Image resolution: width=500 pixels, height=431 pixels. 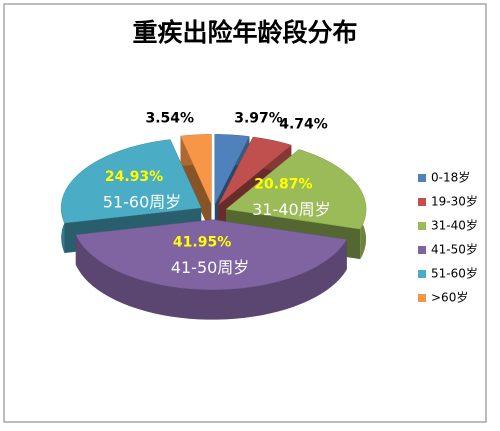 What do you see at coordinates (258, 119) in the screenshot?
I see `value-label: 3.97%` at bounding box center [258, 119].